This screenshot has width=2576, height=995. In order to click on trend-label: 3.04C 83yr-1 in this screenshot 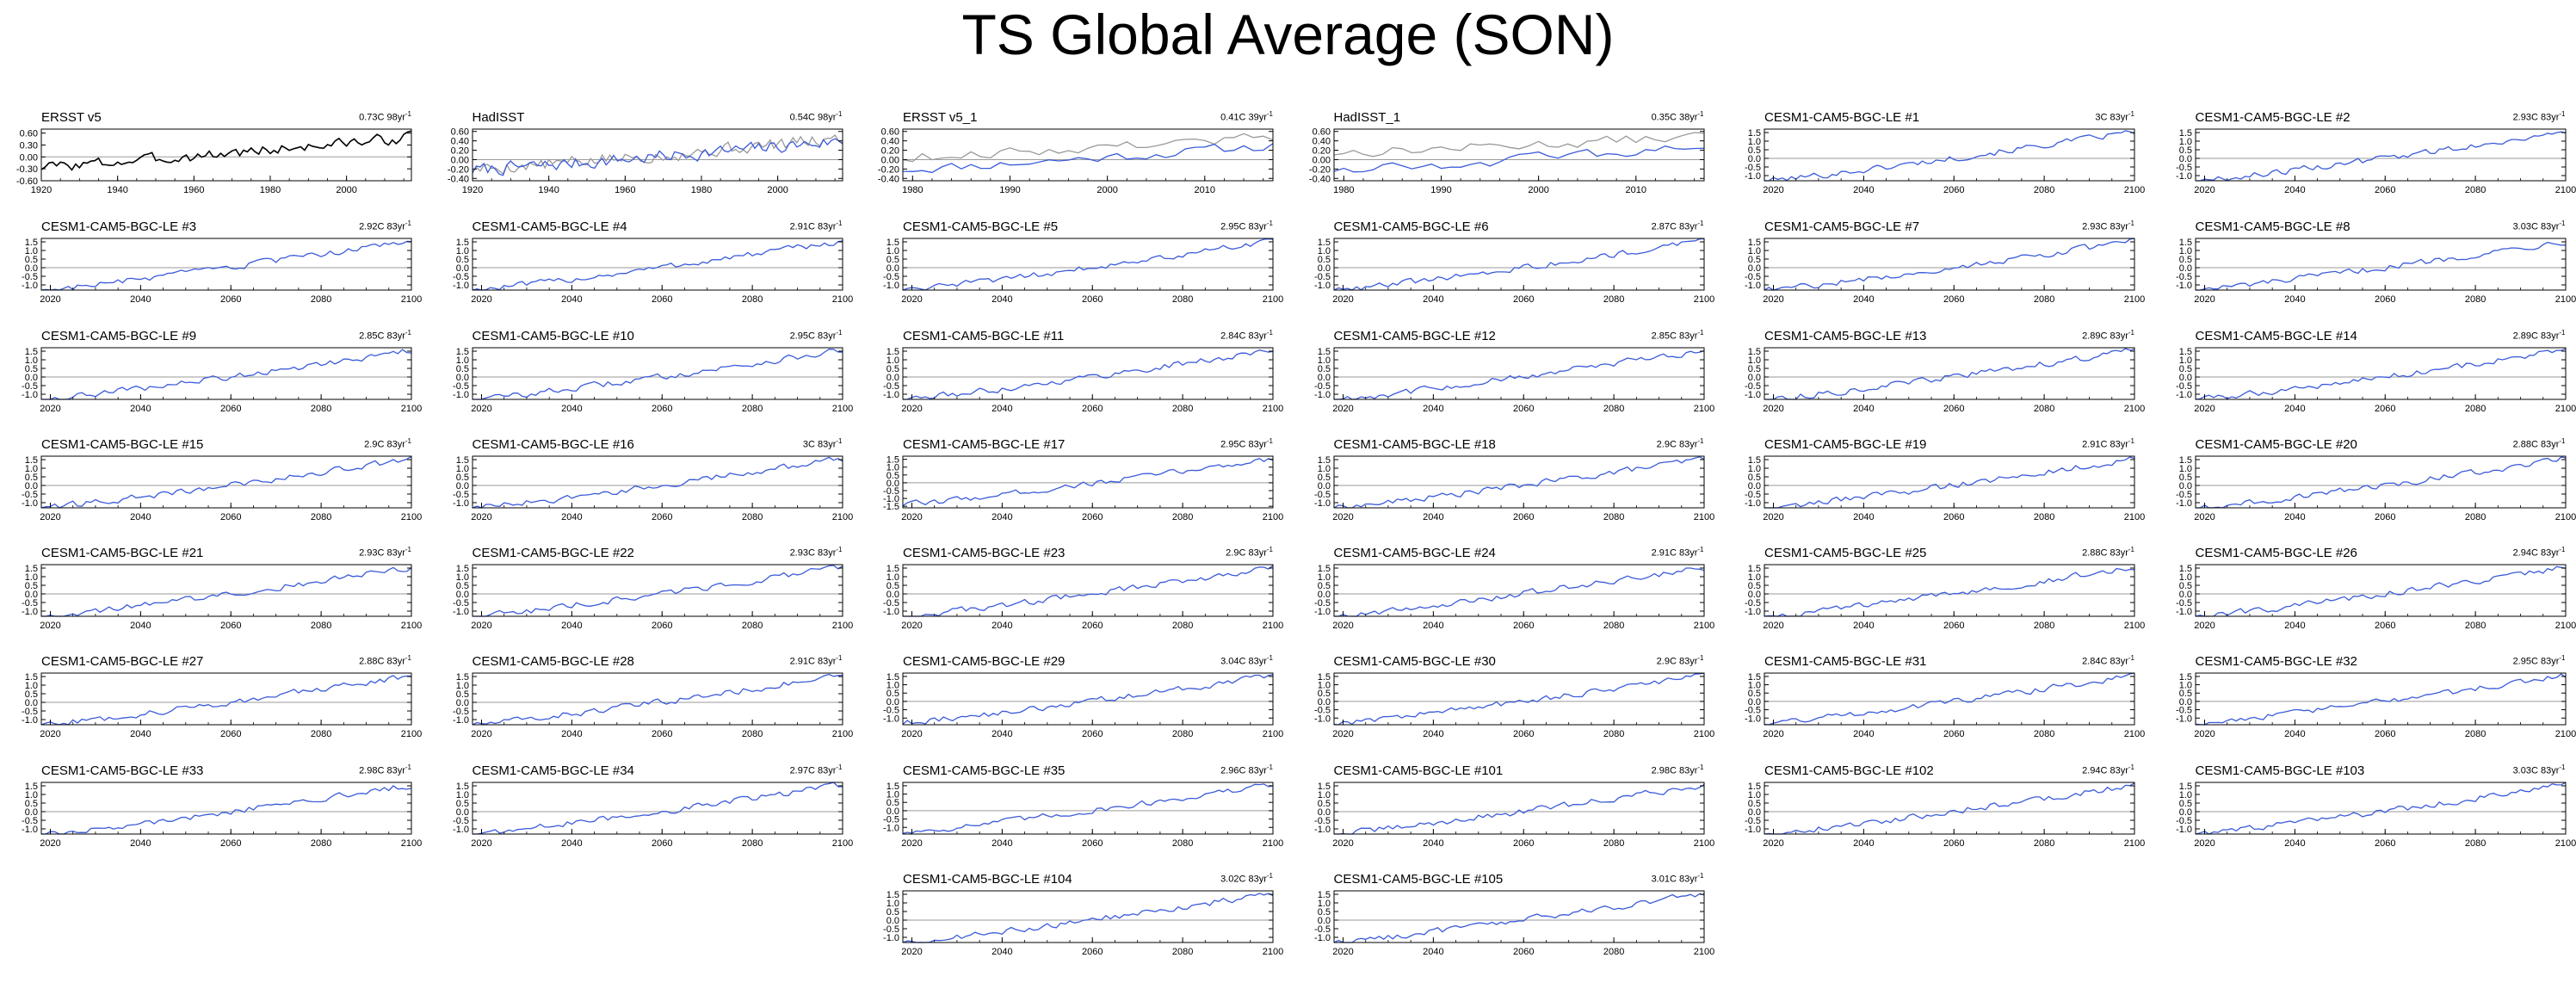, I will do `click(1246, 660)`.